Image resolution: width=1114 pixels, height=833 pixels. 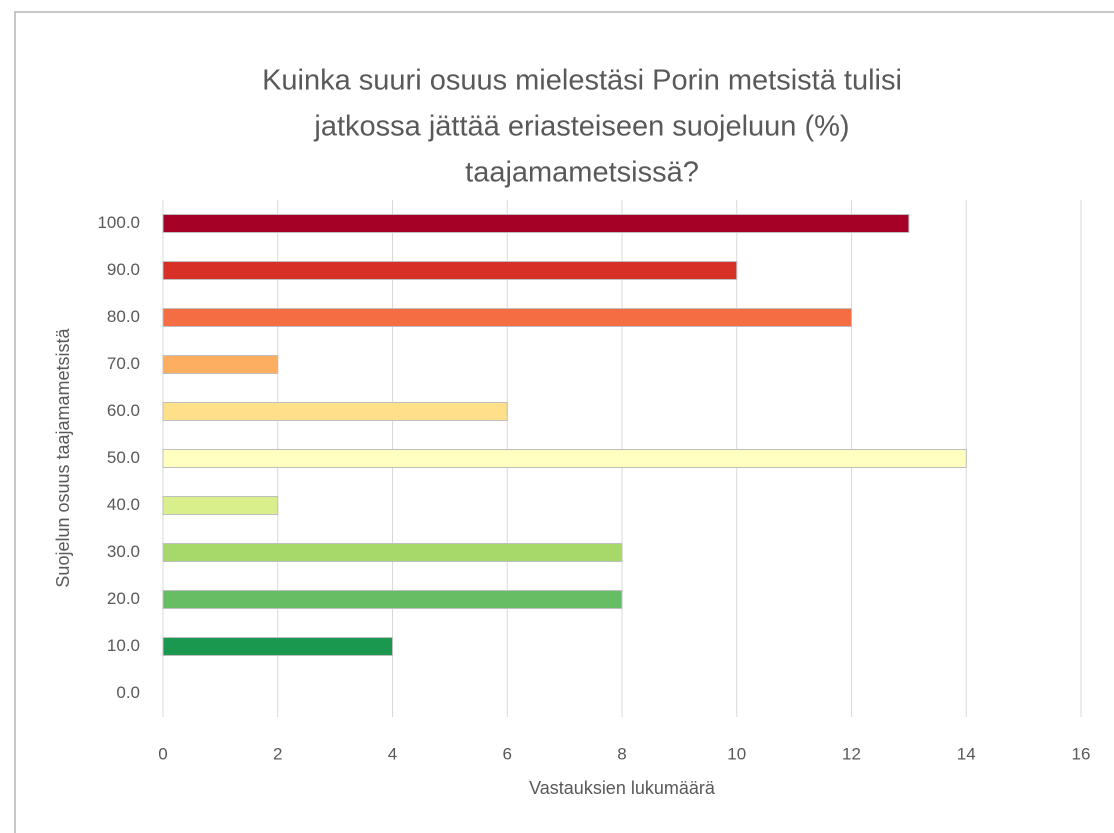 What do you see at coordinates (128, 692) in the screenshot?
I see `y-tick-label: 0.0` at bounding box center [128, 692].